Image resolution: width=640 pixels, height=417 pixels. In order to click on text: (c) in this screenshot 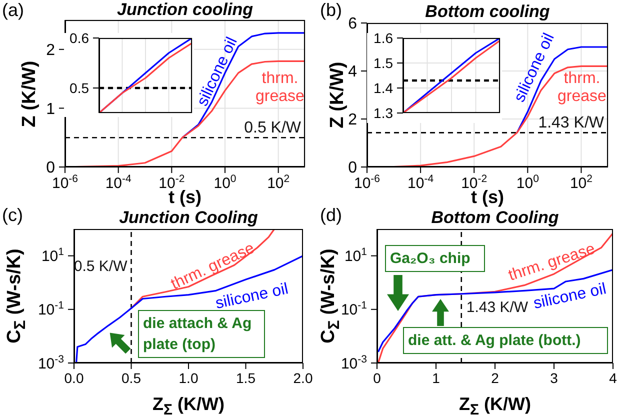, I will do `click(12, 215)`.